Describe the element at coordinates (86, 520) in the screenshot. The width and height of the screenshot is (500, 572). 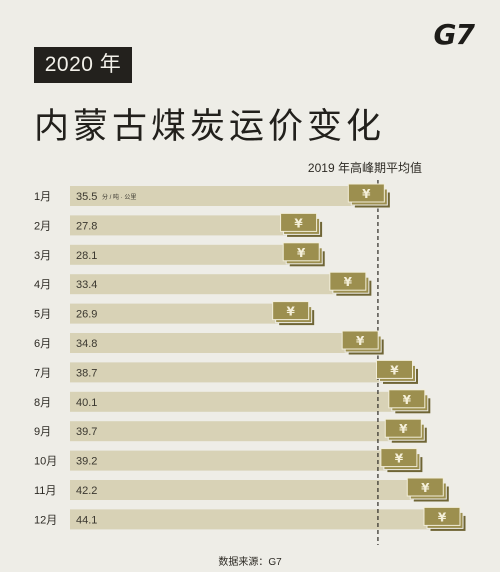
I see `value-label: 44.1` at that location.